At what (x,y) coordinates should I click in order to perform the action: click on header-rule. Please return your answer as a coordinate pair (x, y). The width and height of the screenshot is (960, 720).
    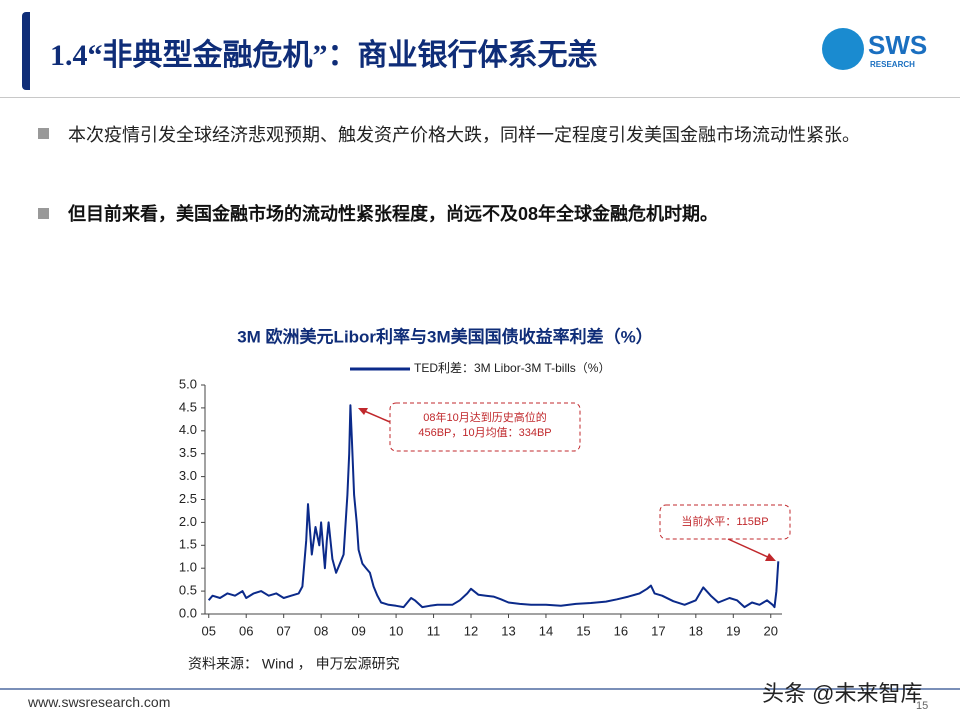
    Looking at the image, I should click on (480, 97).